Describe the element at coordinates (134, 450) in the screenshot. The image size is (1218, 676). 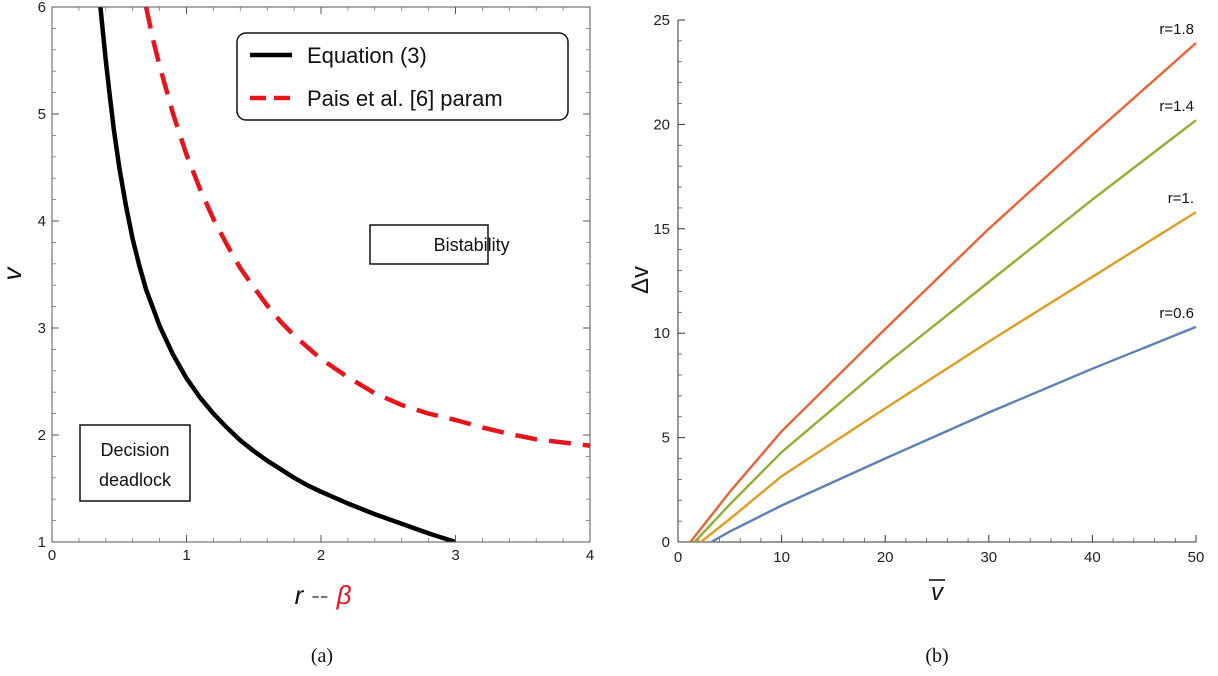
I see `region-label-deadlock-line1: Decision` at that location.